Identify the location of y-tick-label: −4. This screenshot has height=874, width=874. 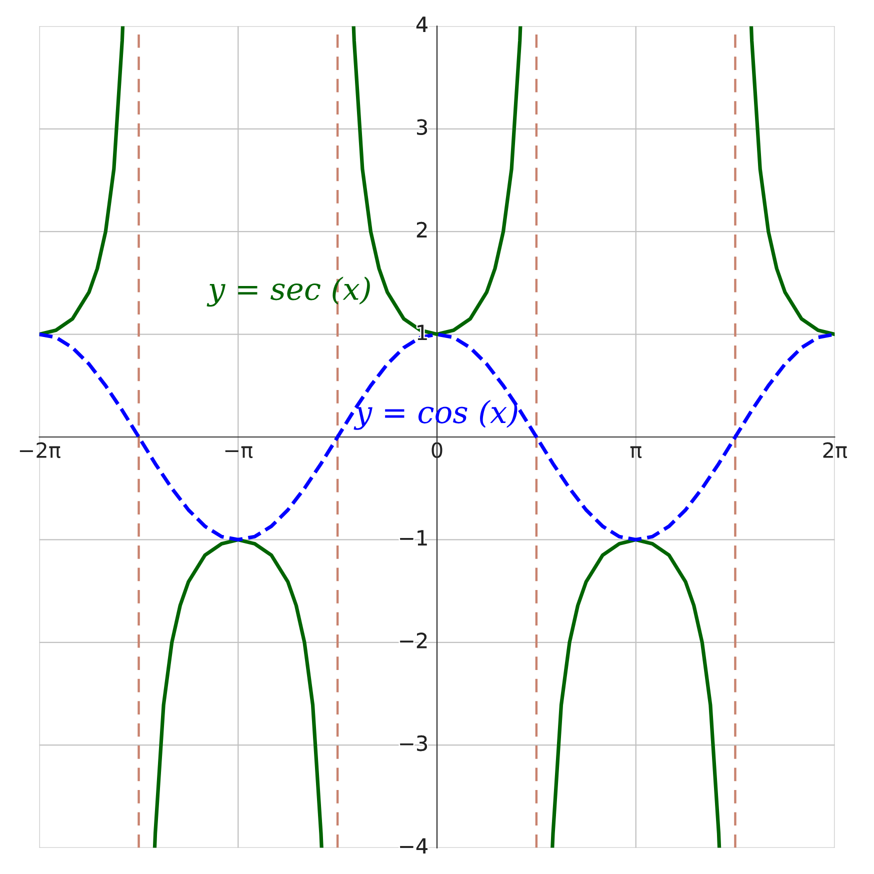
(414, 846).